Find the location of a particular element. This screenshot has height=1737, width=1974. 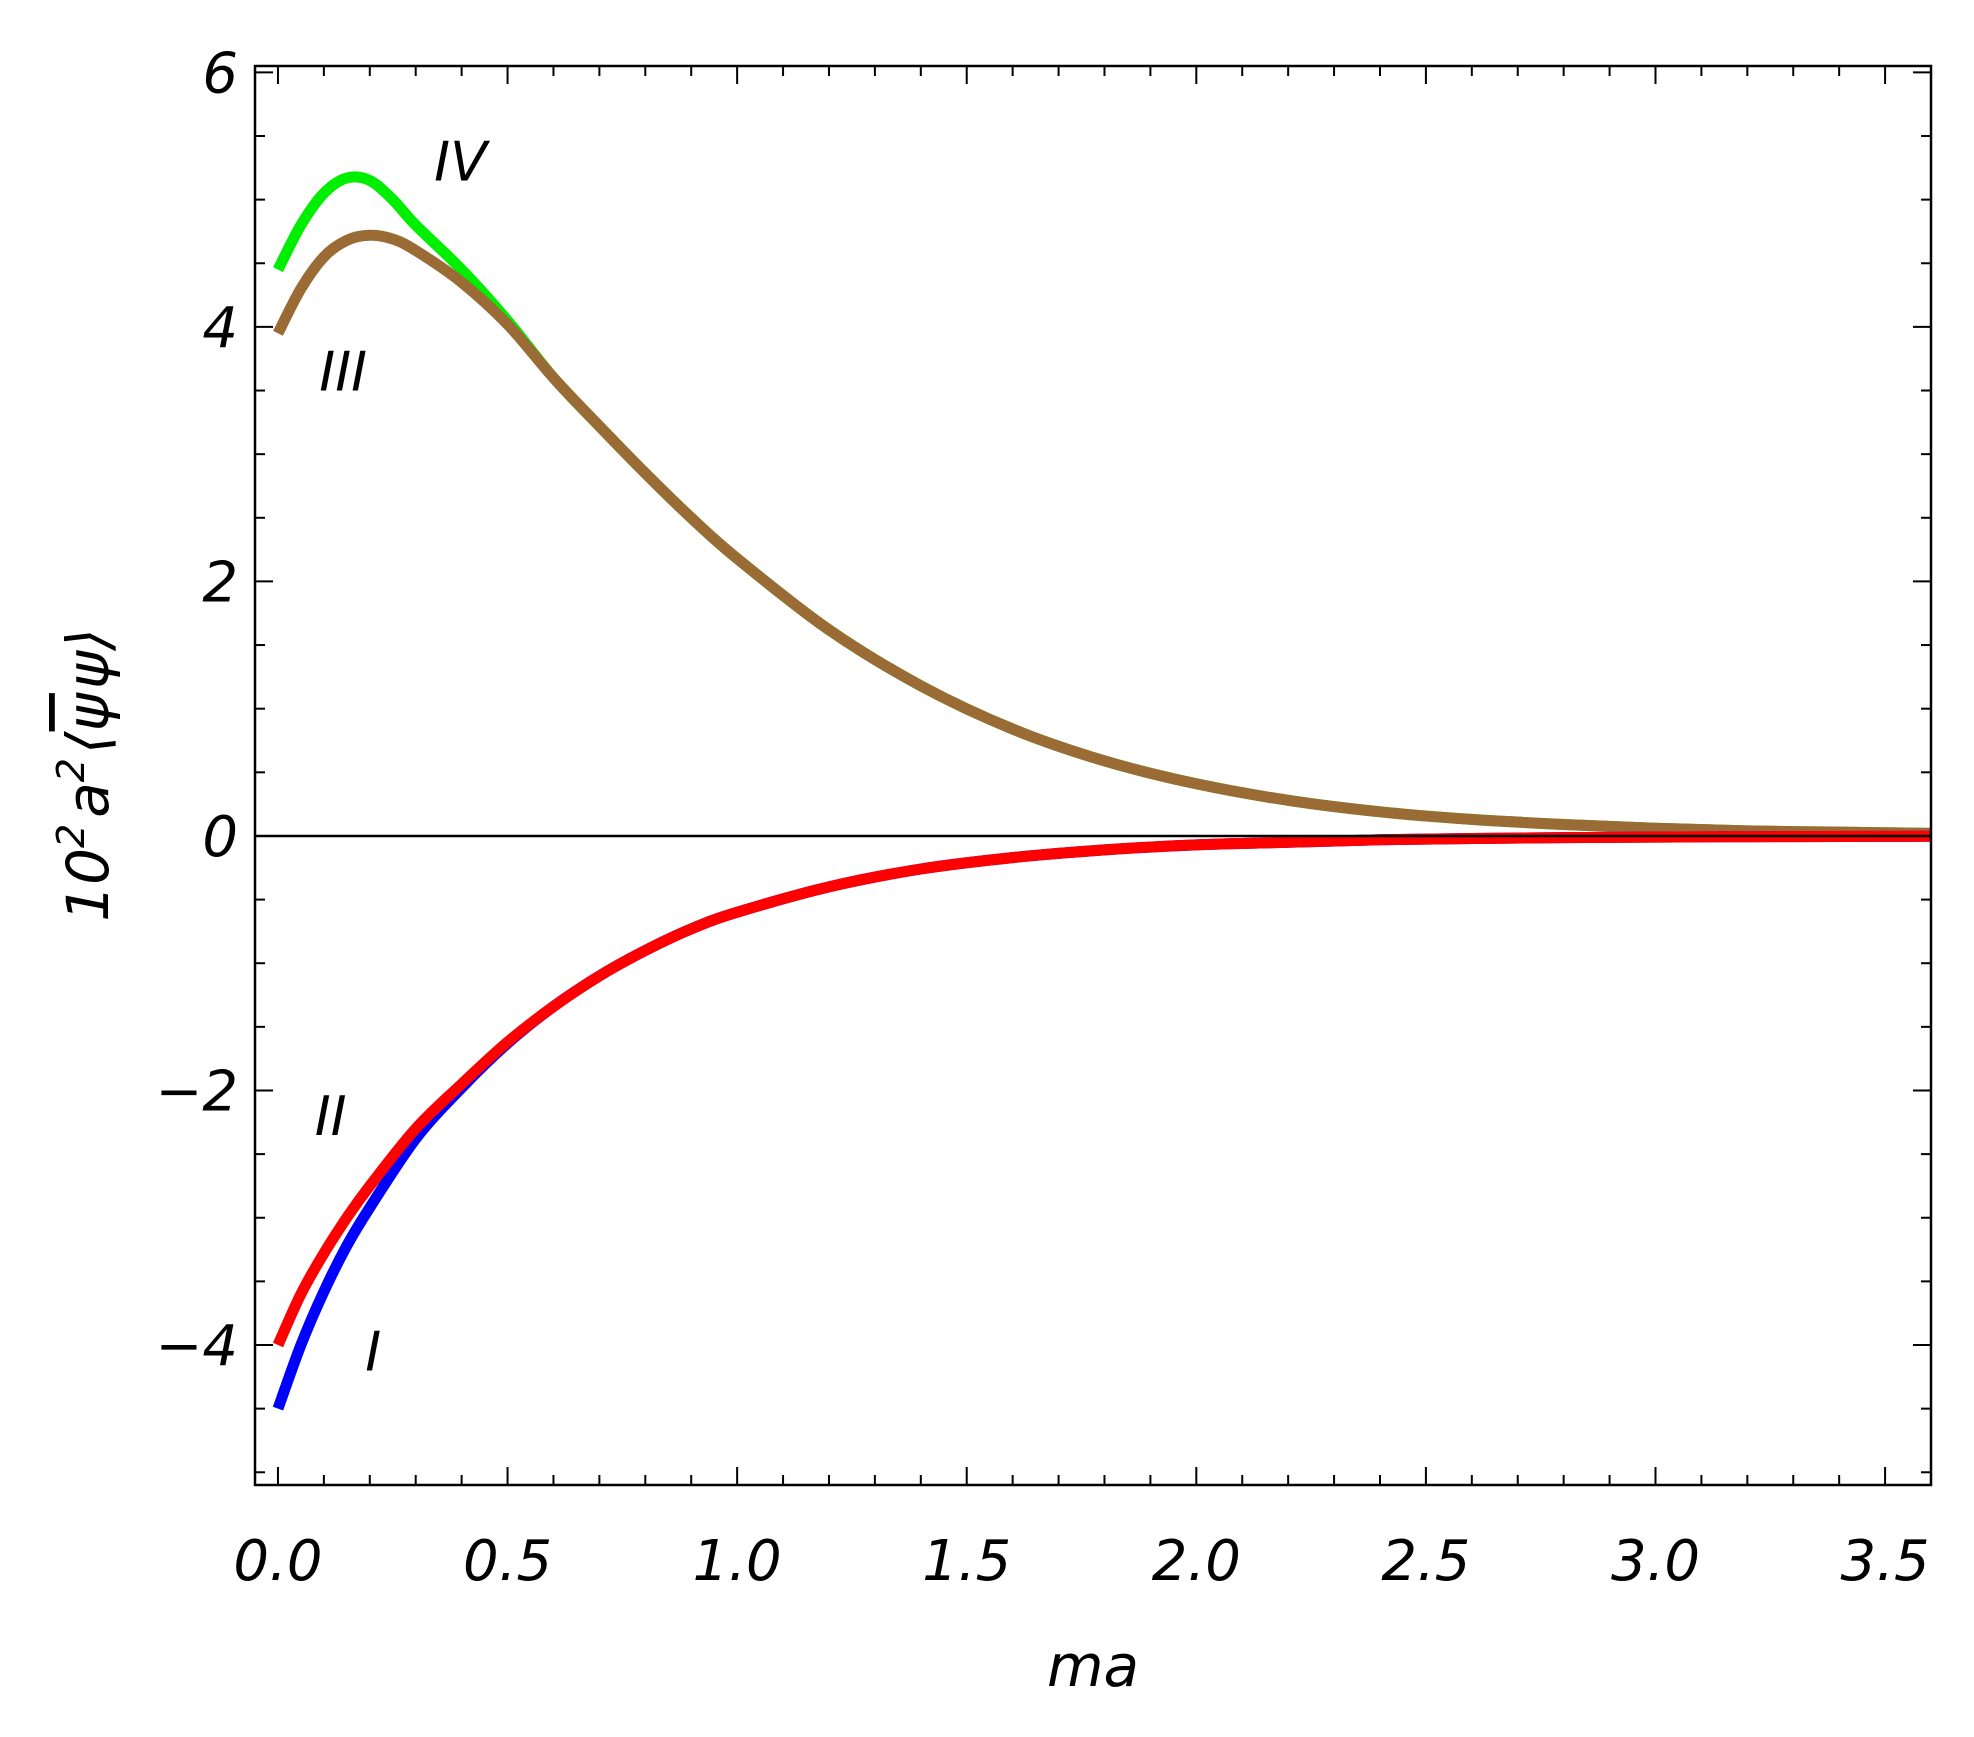

y-tick-label: 4 is located at coordinates (220, 328).